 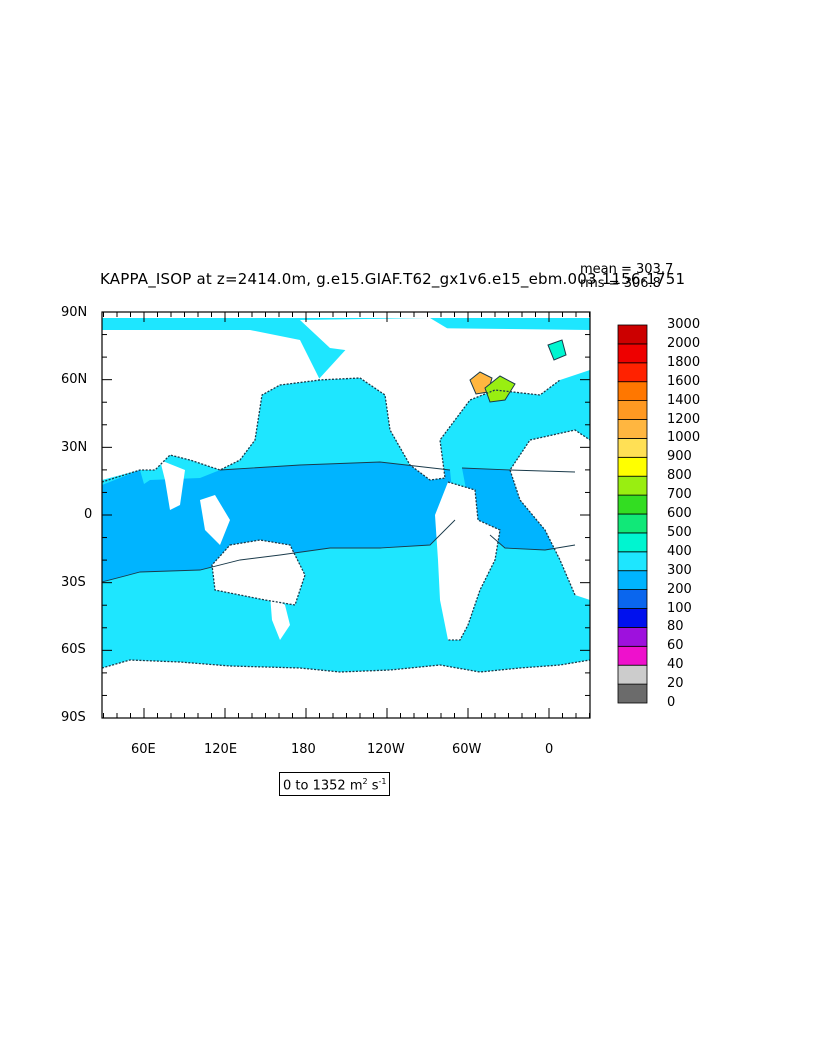 I want to click on land-asia, so click(x=211, y=405).